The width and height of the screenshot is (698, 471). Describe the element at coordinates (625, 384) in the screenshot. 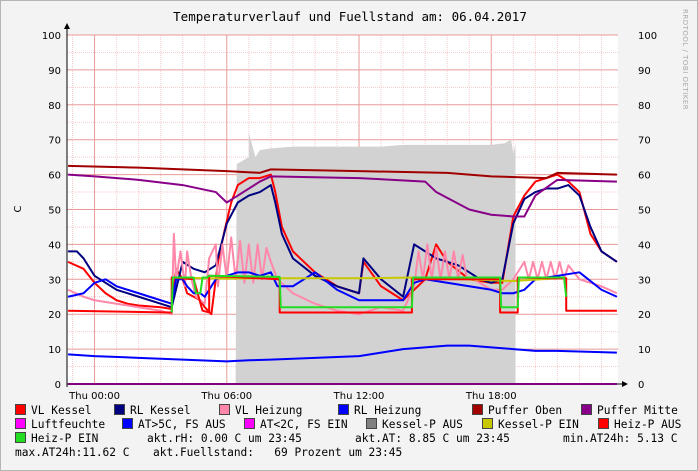

I see `x-axis-arrow` at that location.